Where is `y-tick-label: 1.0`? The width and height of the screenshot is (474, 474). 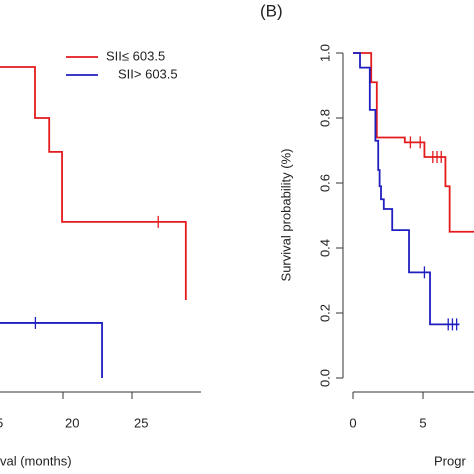
y-tick-label: 1.0 is located at coordinates (324, 53).